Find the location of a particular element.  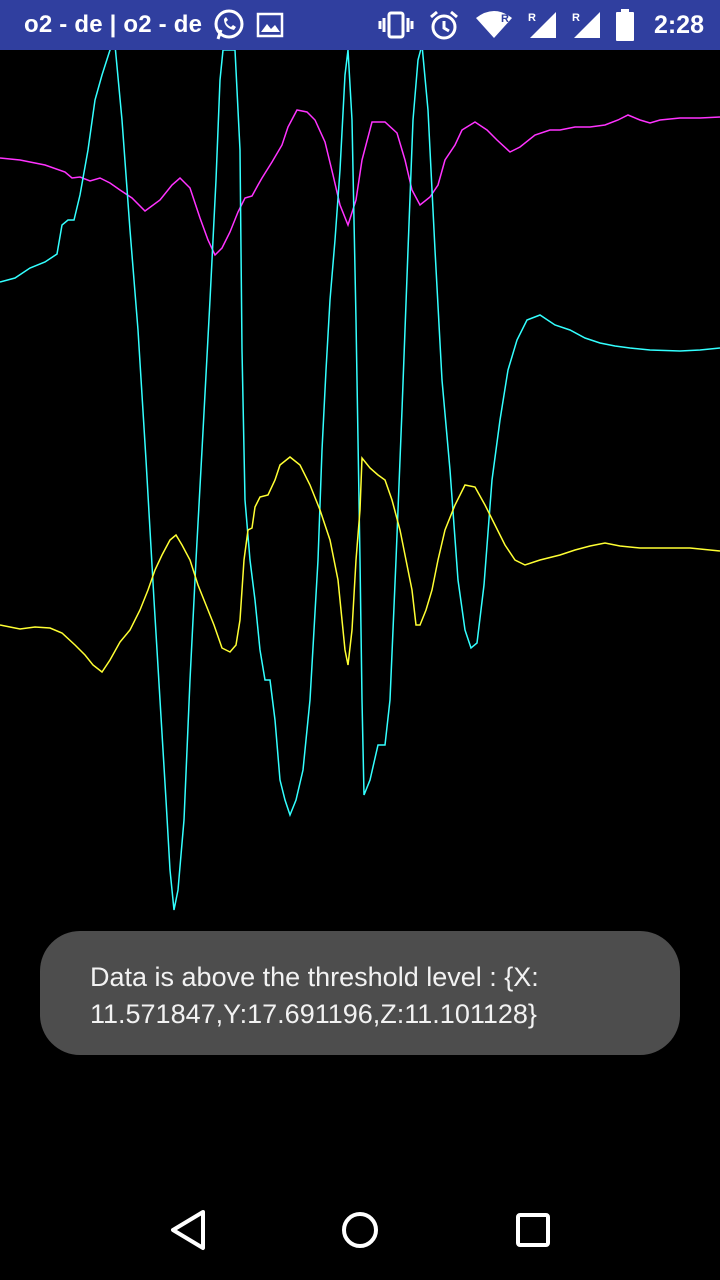

recents-button is located at coordinates (533, 1230).